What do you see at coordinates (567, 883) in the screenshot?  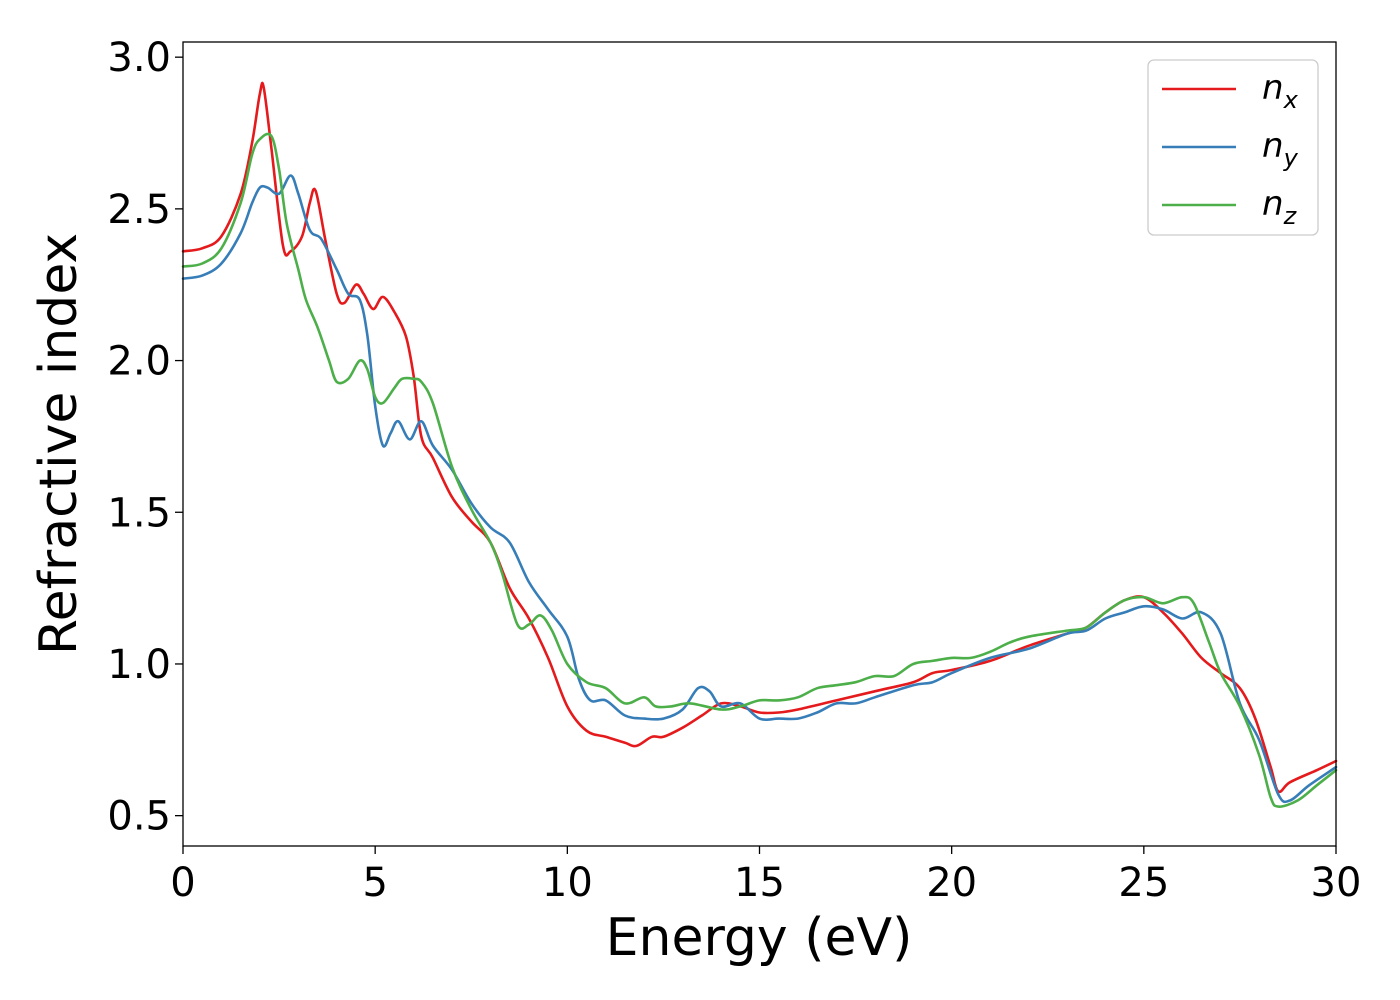 I see `x-tick-label: 10` at bounding box center [567, 883].